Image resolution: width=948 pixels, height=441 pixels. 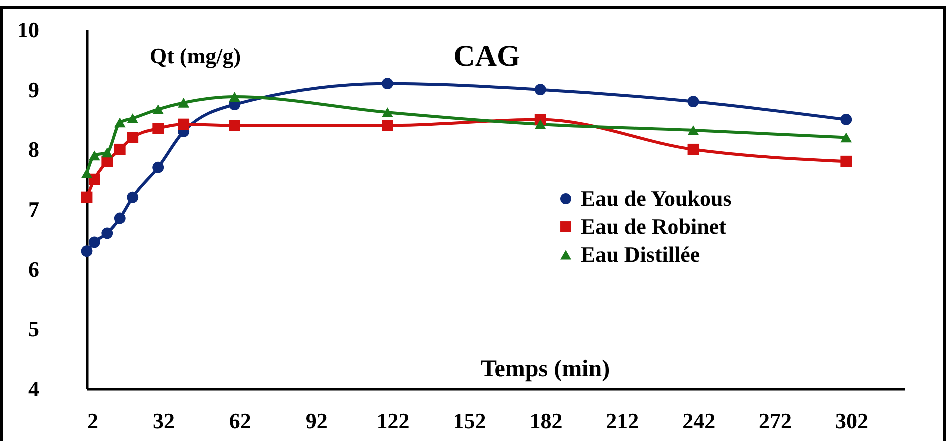 What do you see at coordinates (93, 421) in the screenshot?
I see `x-tick-label: 2` at bounding box center [93, 421].